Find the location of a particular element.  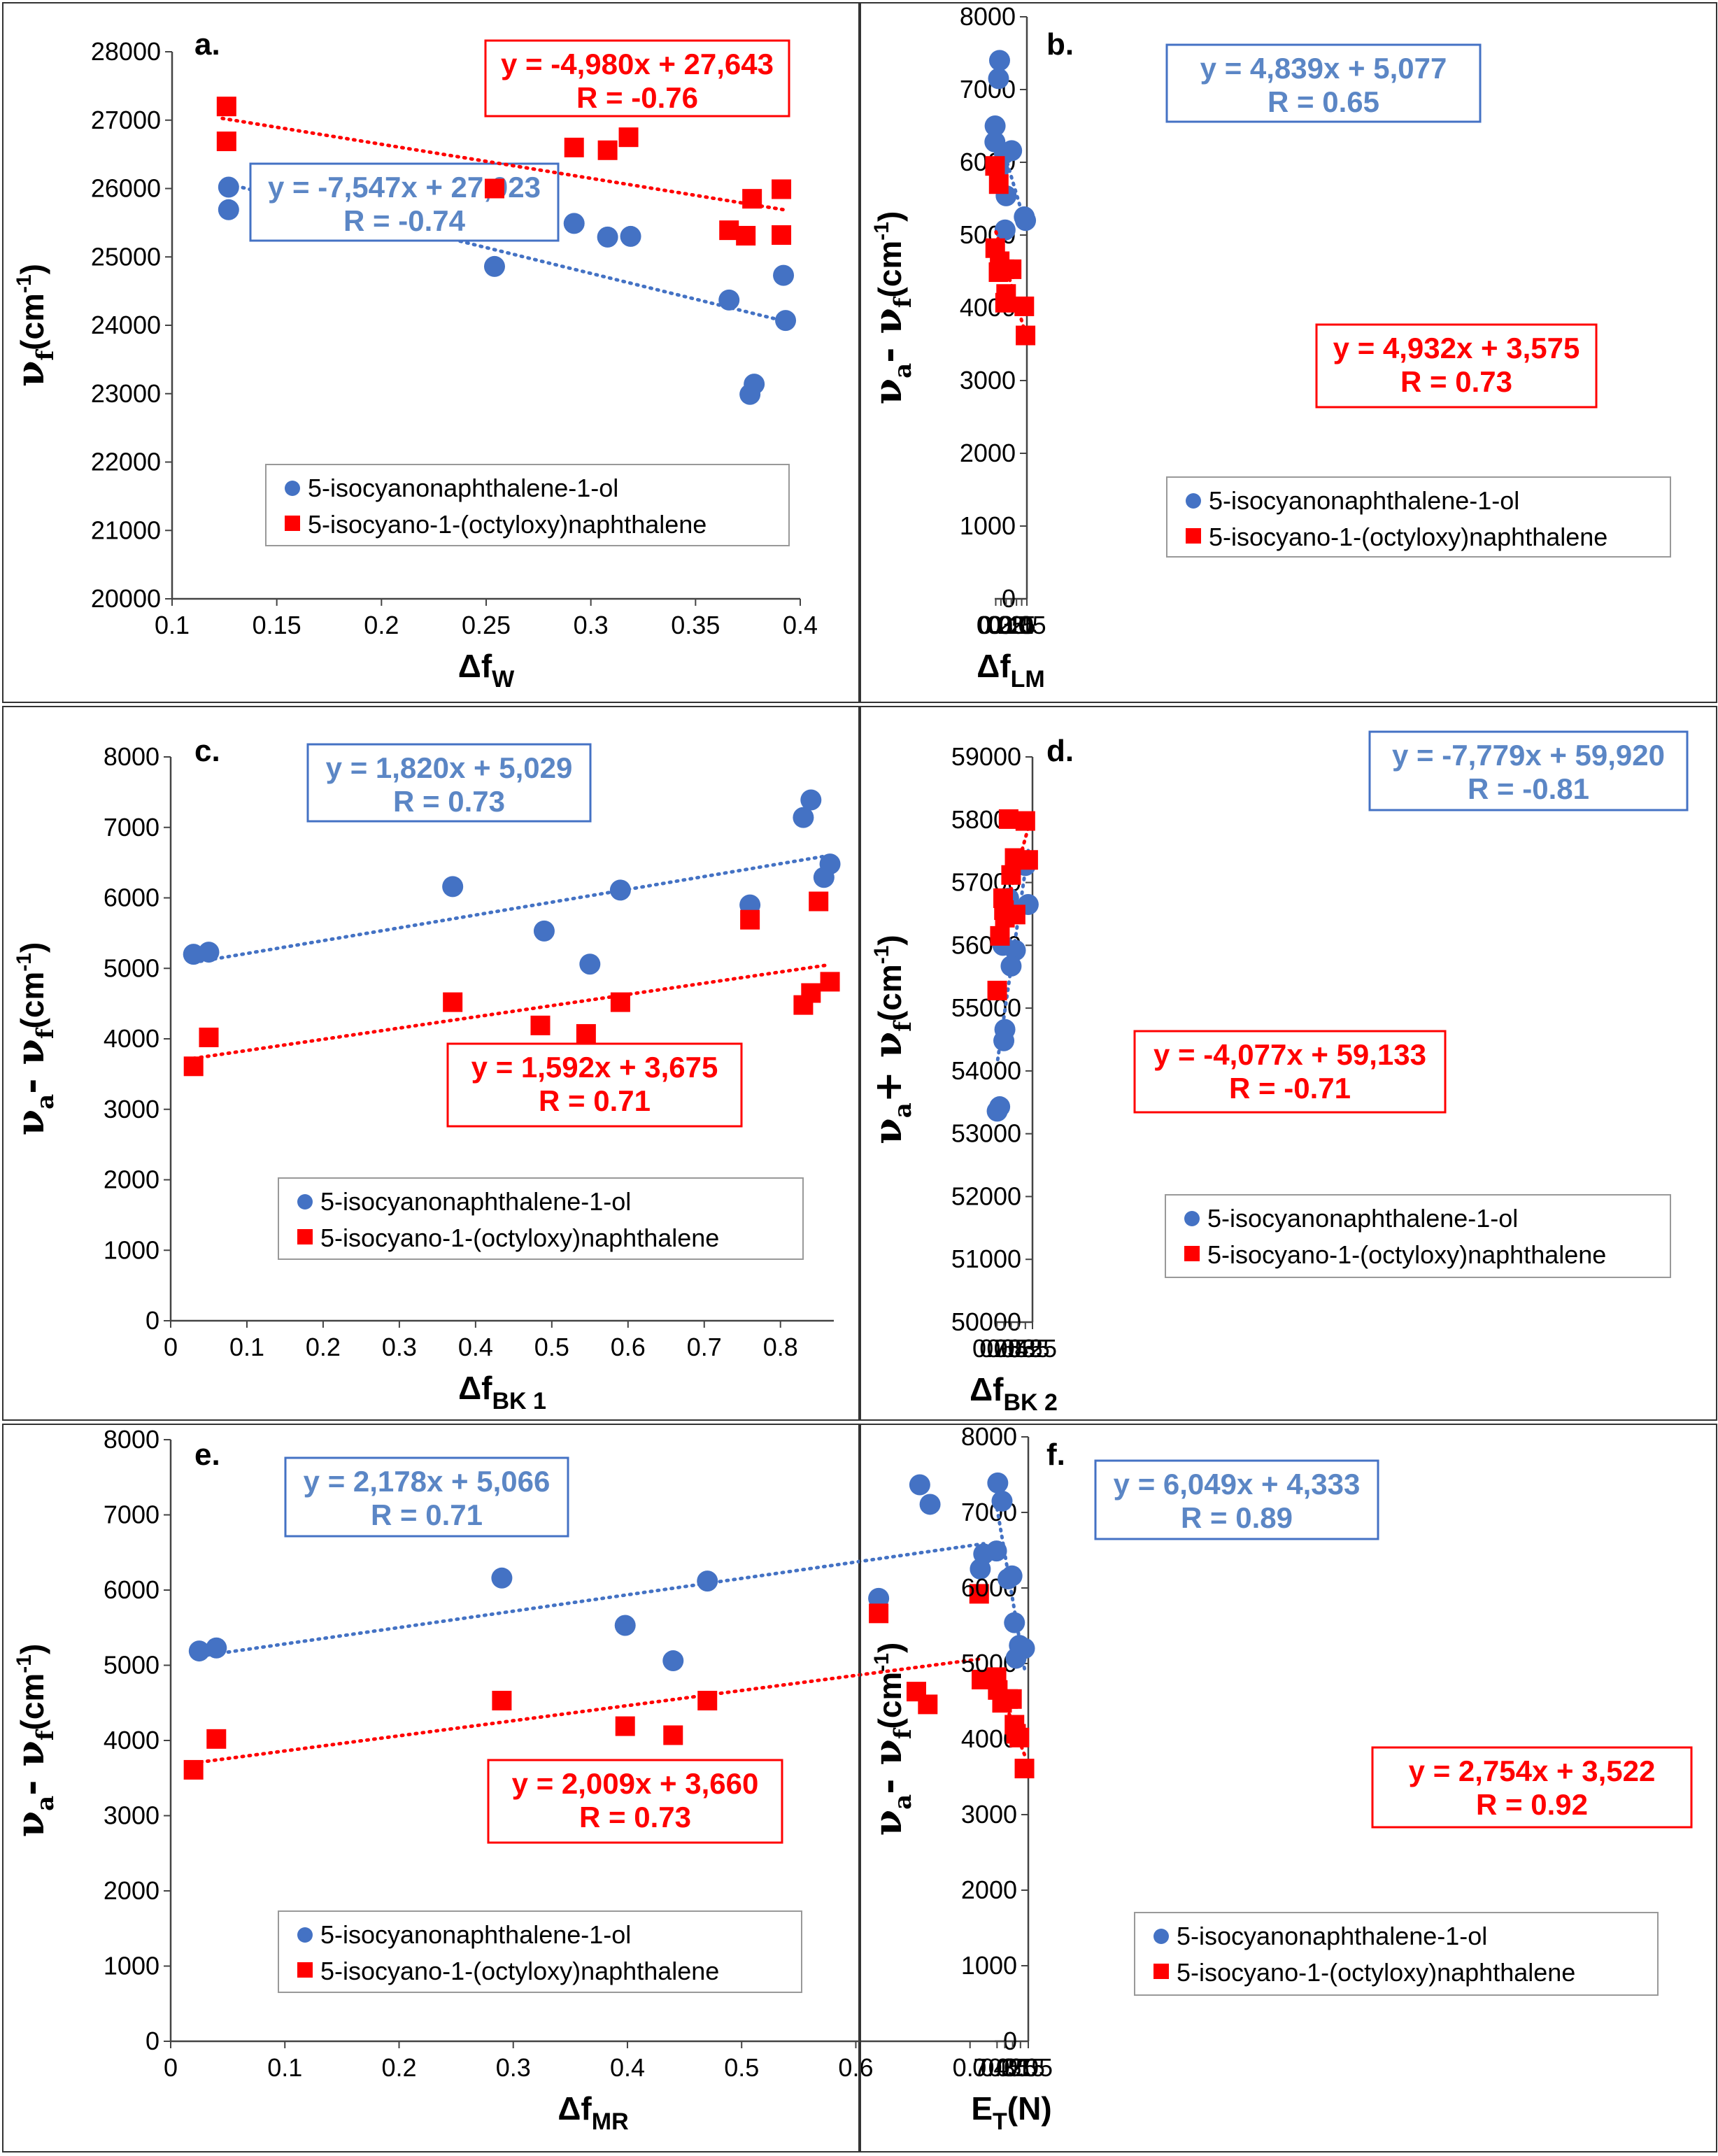

y-tick-label: 23000 is located at coordinates (126, 393).